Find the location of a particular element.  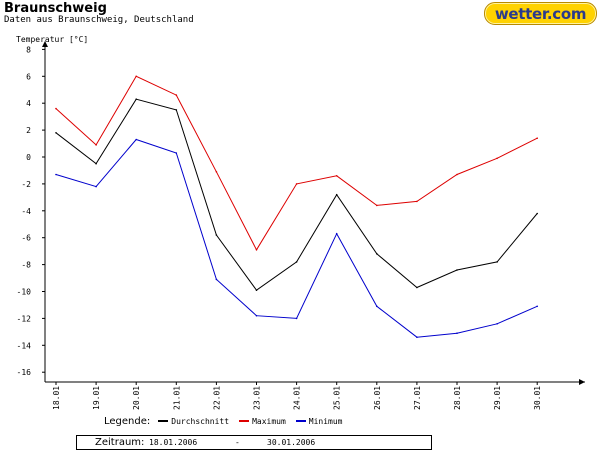

period-from: 18.01.2006 is located at coordinates (173, 442).